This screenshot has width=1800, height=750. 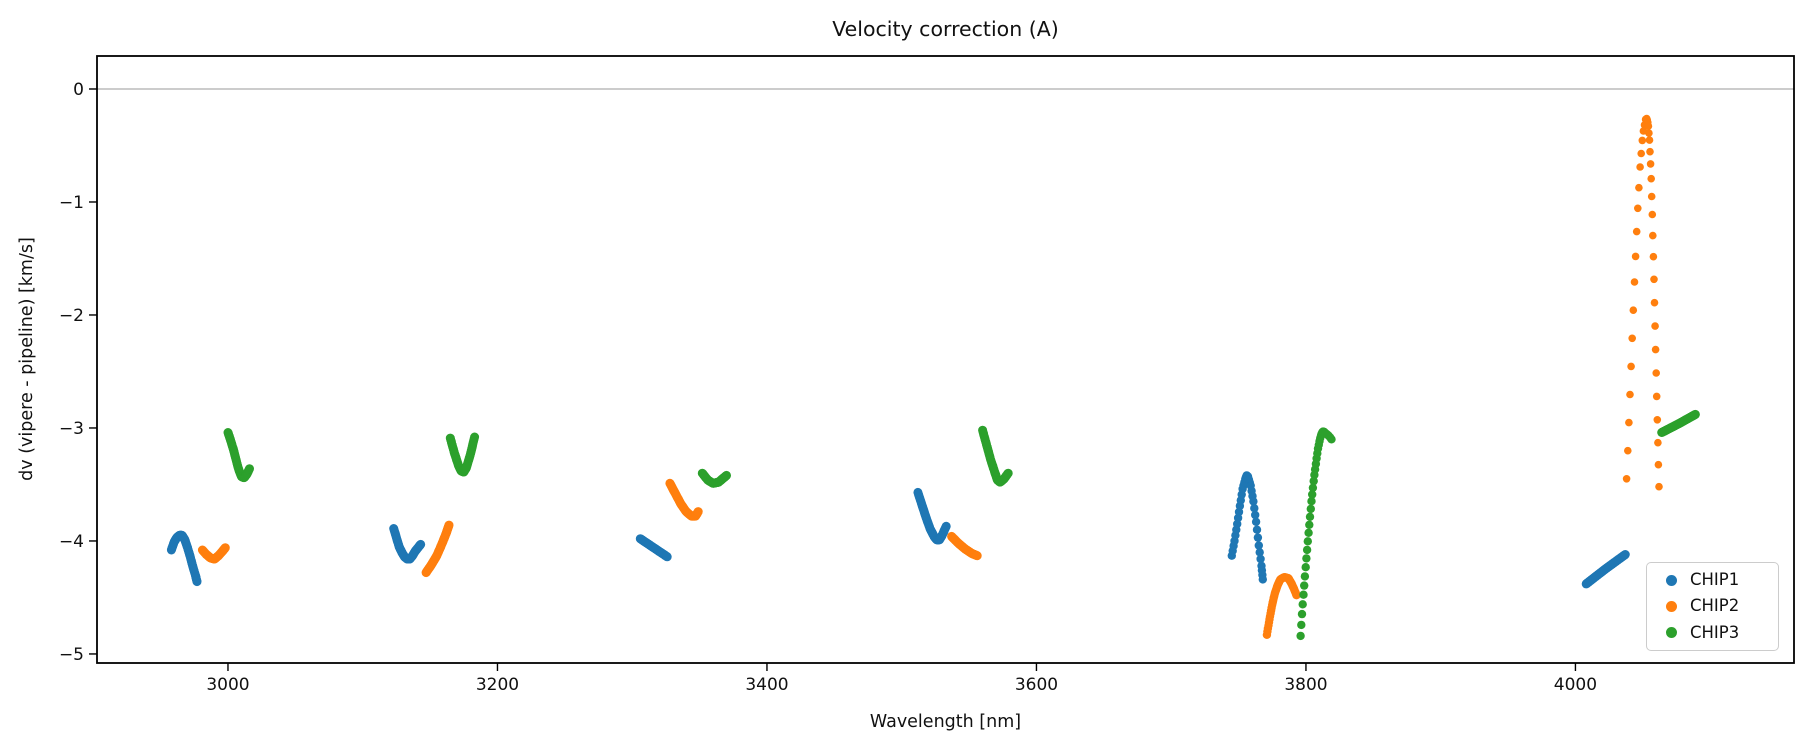 I want to click on x-axis-label: Wavelength [nm], so click(x=945, y=722).